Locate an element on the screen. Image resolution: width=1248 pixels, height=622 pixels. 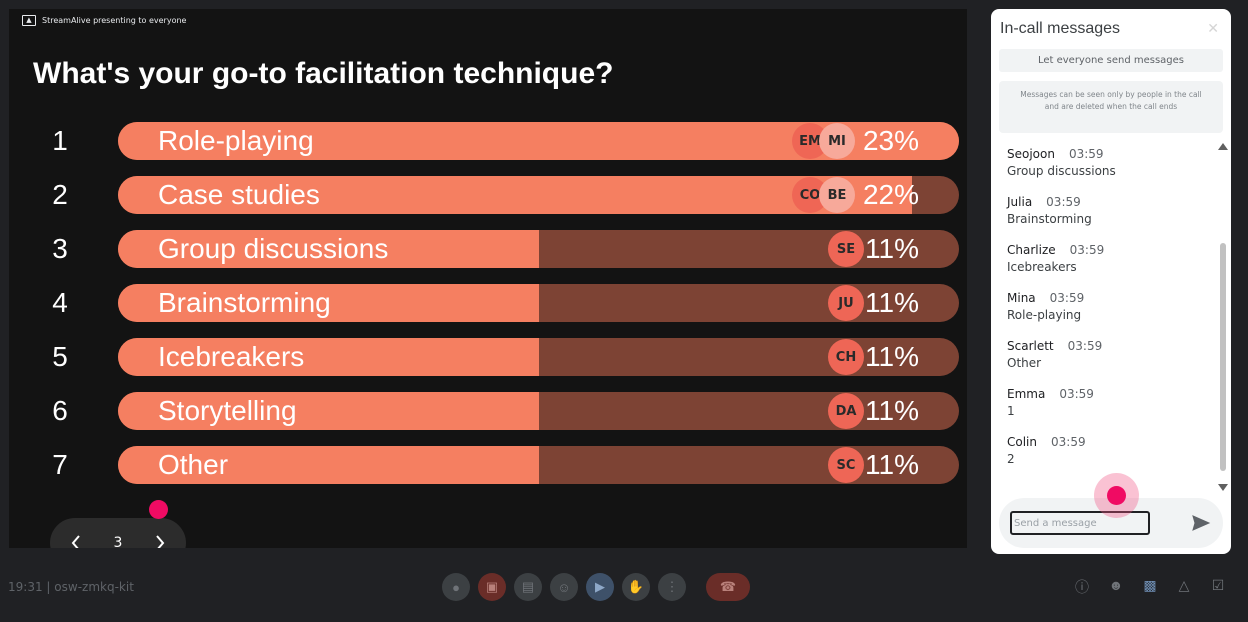
end-call-icon: ☎ is located at coordinates (728, 587).